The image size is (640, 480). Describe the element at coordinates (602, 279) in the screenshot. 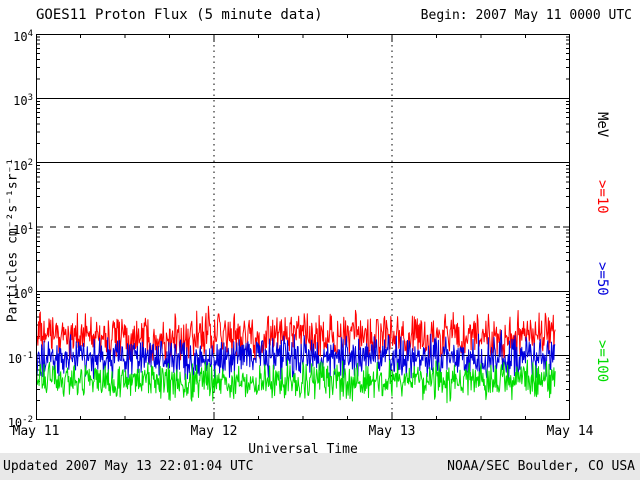

I see `series-label-ge50: >=50` at that location.